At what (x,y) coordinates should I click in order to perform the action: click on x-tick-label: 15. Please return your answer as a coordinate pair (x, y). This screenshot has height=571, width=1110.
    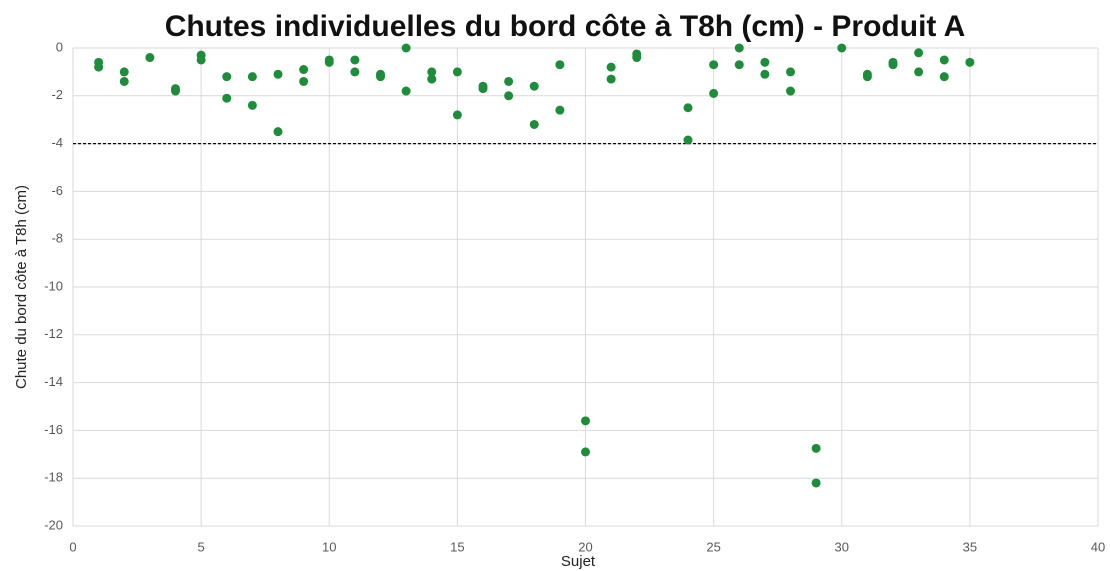
    Looking at the image, I should click on (457, 546).